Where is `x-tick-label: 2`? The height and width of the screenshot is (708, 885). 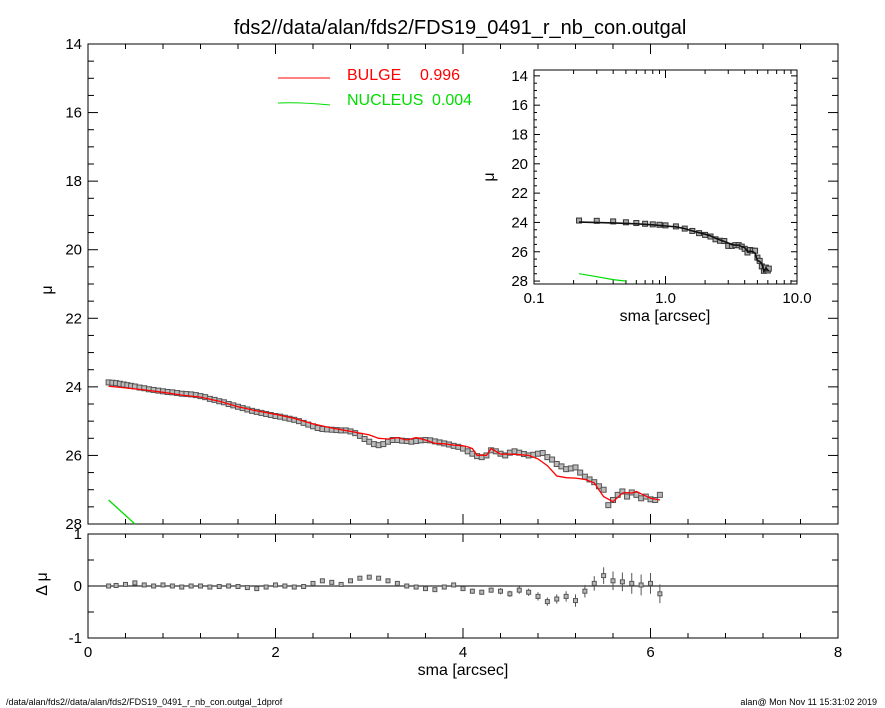
x-tick-label: 2 is located at coordinates (275, 652).